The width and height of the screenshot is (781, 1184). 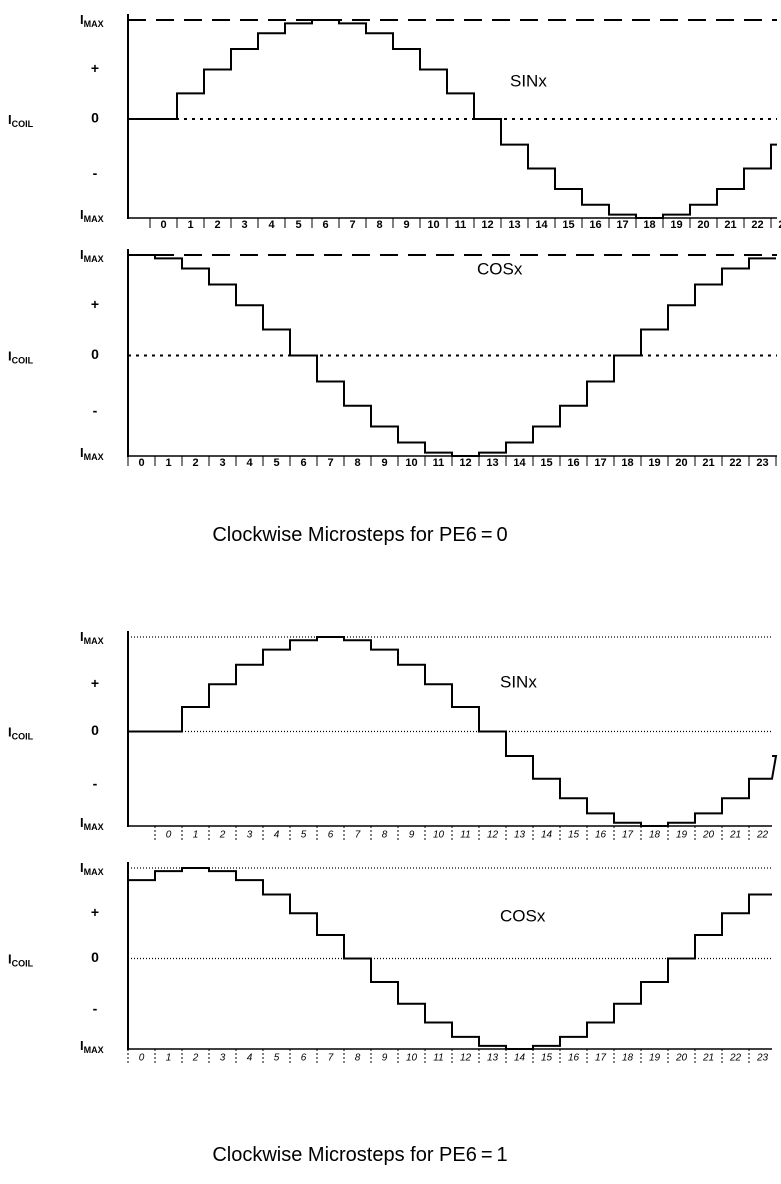 What do you see at coordinates (360, 1155) in the screenshot?
I see `caption-pe6-1: Clockwise Microsteps for PE6 = 1` at bounding box center [360, 1155].